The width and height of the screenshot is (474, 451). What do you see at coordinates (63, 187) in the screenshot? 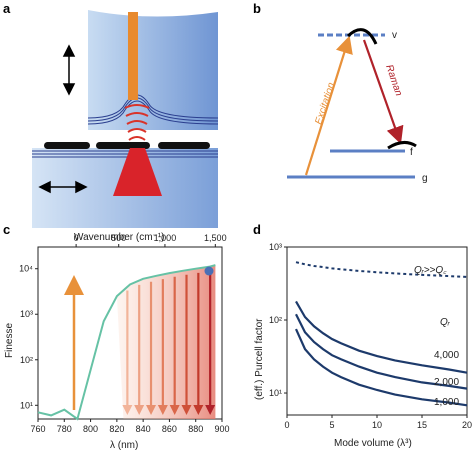
I see `horizontal-translation-arrow-icon` at bounding box center [63, 187].